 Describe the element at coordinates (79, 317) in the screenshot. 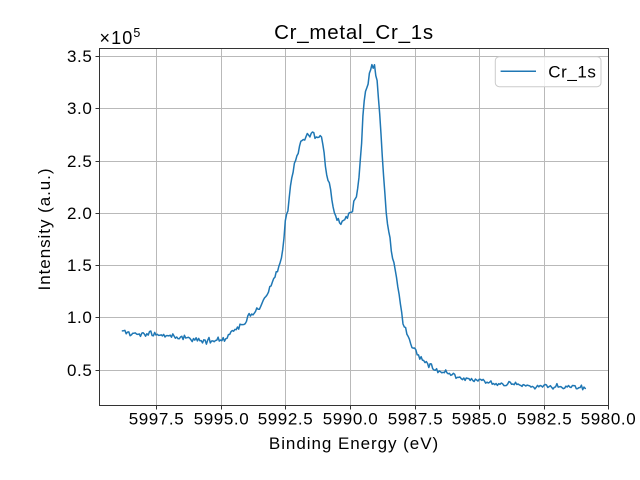

I see `svg-text: 1.0` at that location.